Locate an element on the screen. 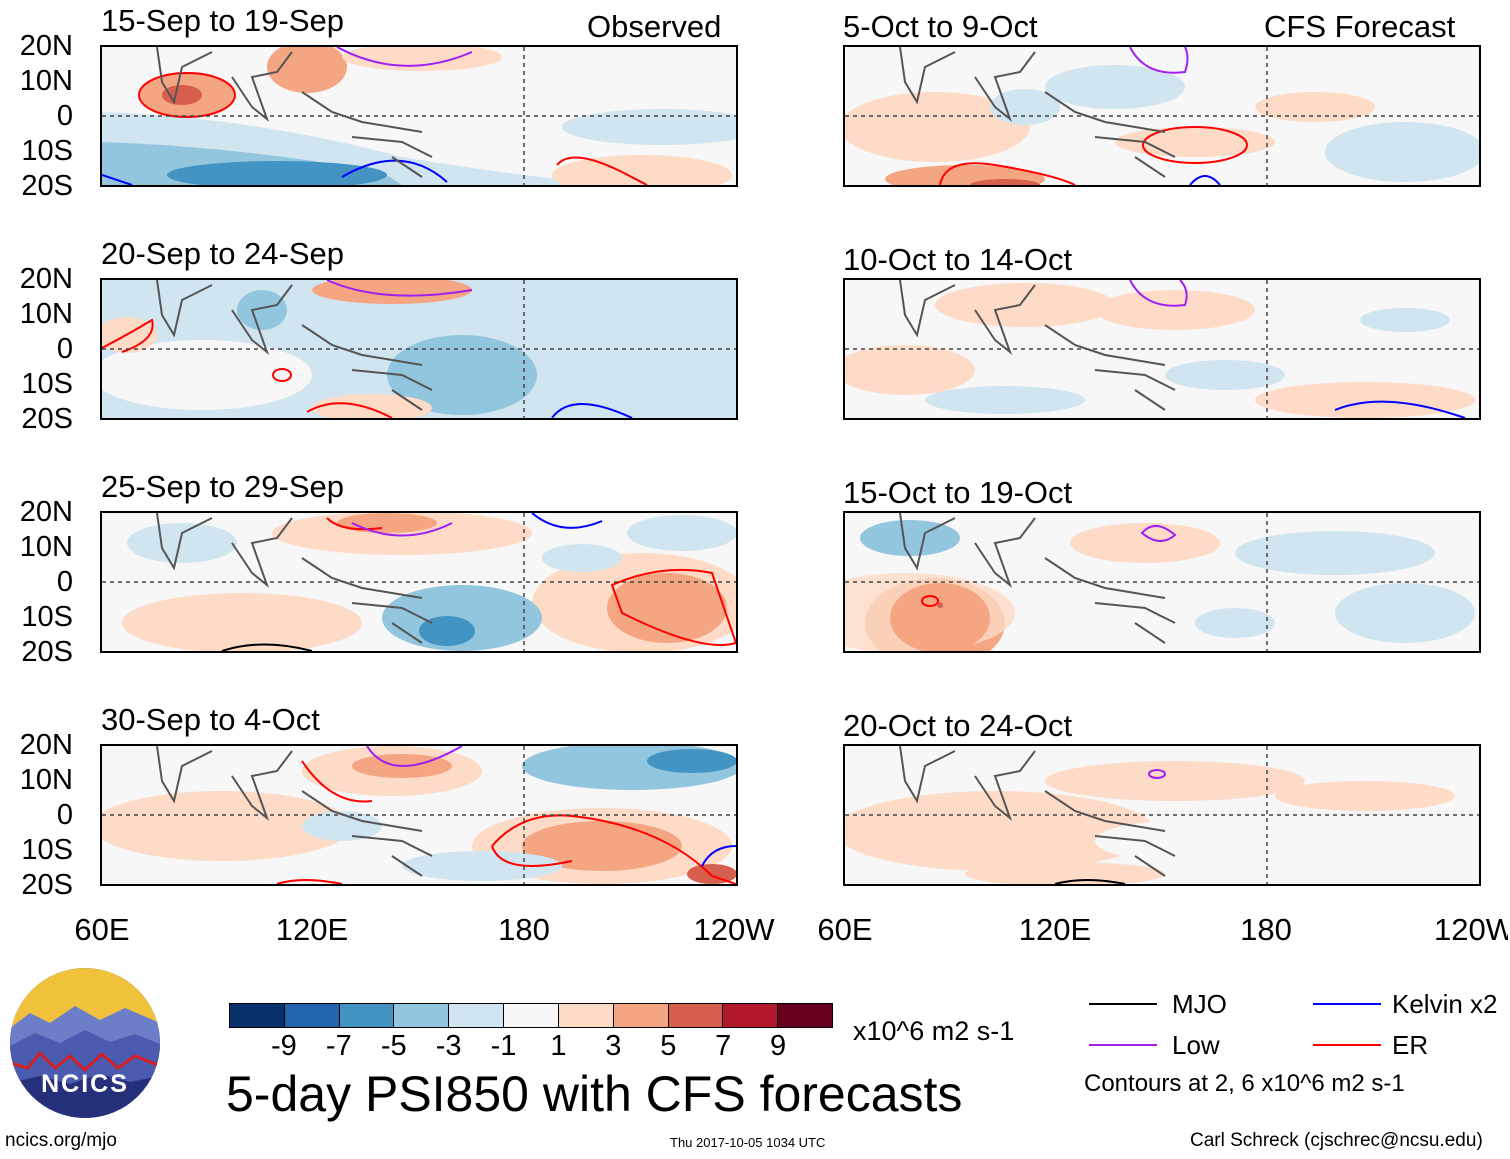  panel-subtitle: Observed is located at coordinates (654, 26).